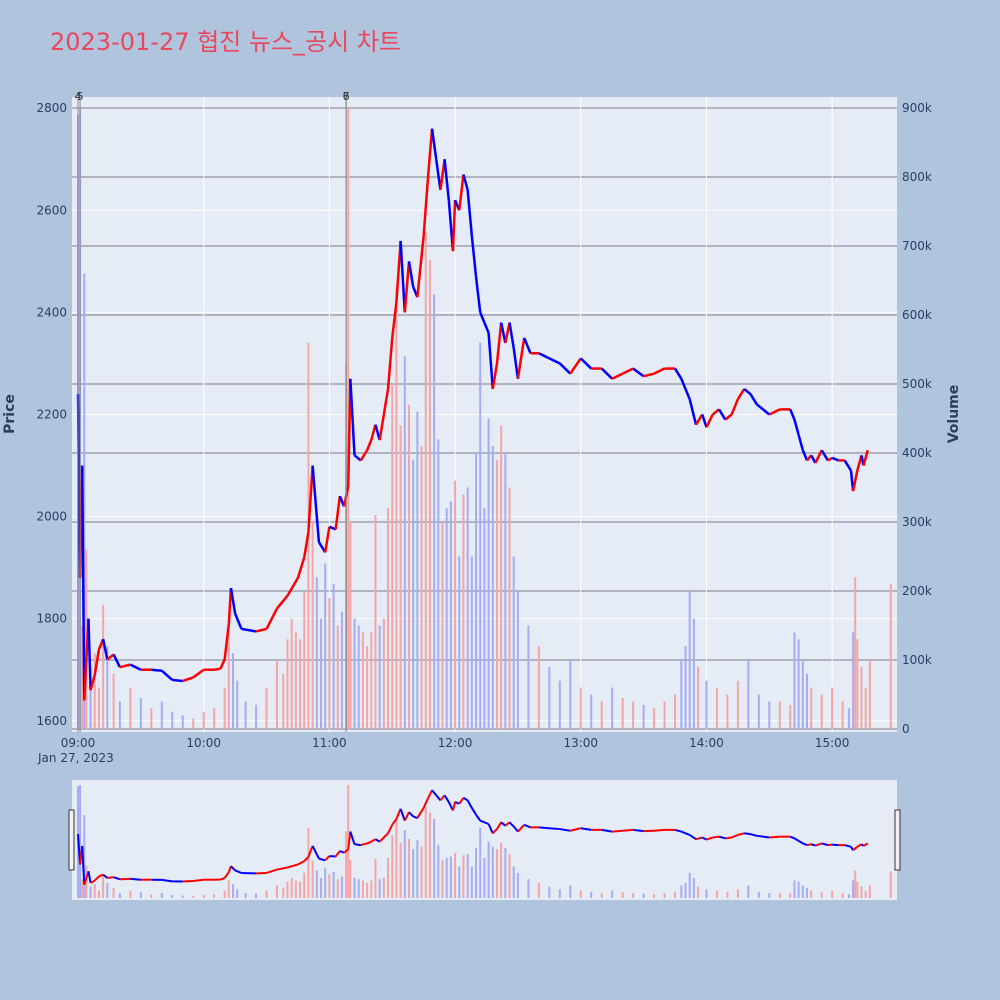 The image size is (1000, 1000). What do you see at coordinates (917, 315) in the screenshot?
I see `volume-tick-label: 600k` at bounding box center [917, 315].